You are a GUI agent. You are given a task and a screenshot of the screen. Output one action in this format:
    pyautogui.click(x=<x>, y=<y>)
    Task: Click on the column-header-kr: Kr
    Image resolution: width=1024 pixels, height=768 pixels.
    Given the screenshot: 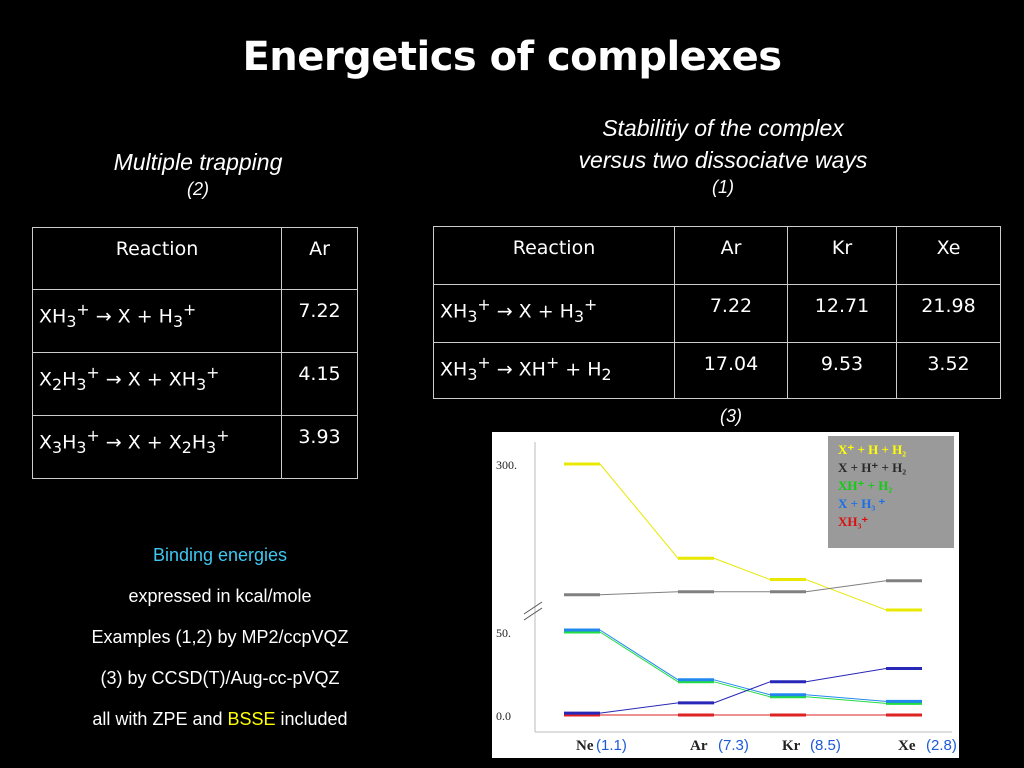 What is the action you would take?
    pyautogui.click(x=842, y=255)
    